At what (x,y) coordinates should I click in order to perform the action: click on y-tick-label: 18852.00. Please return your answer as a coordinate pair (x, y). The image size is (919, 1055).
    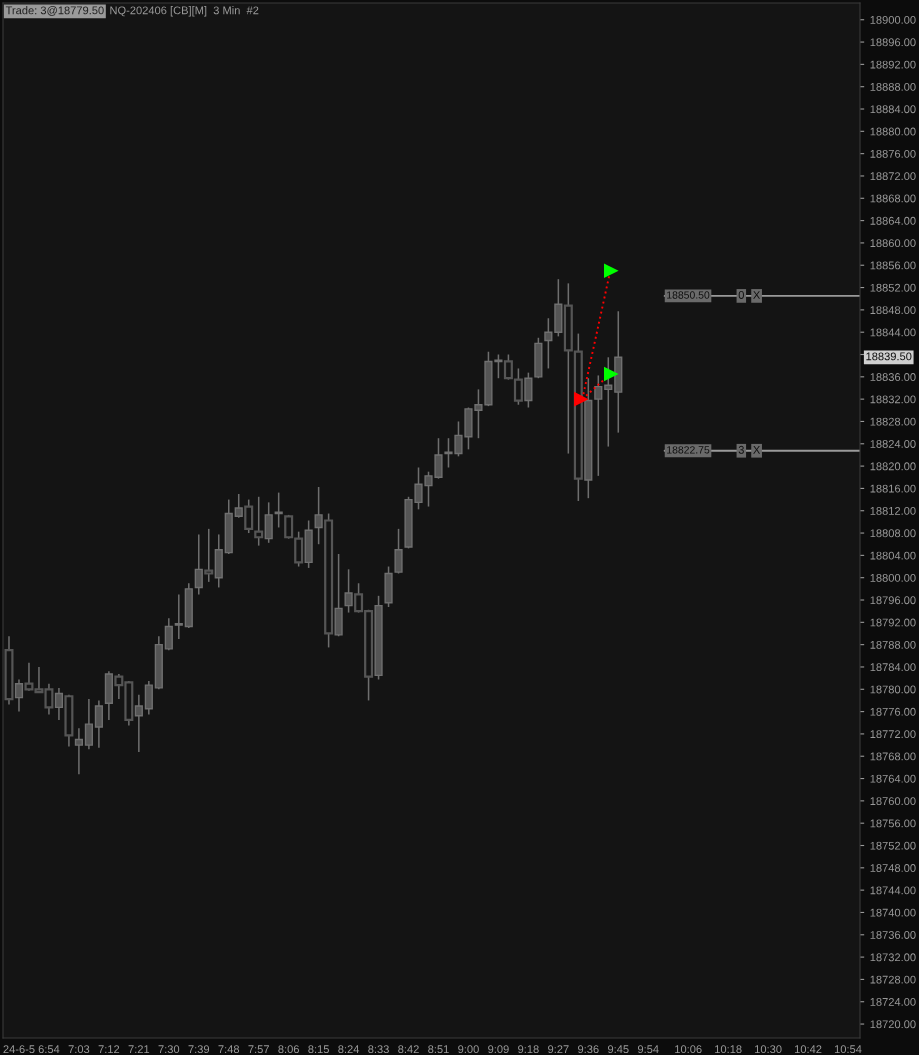
    Looking at the image, I should click on (893, 287).